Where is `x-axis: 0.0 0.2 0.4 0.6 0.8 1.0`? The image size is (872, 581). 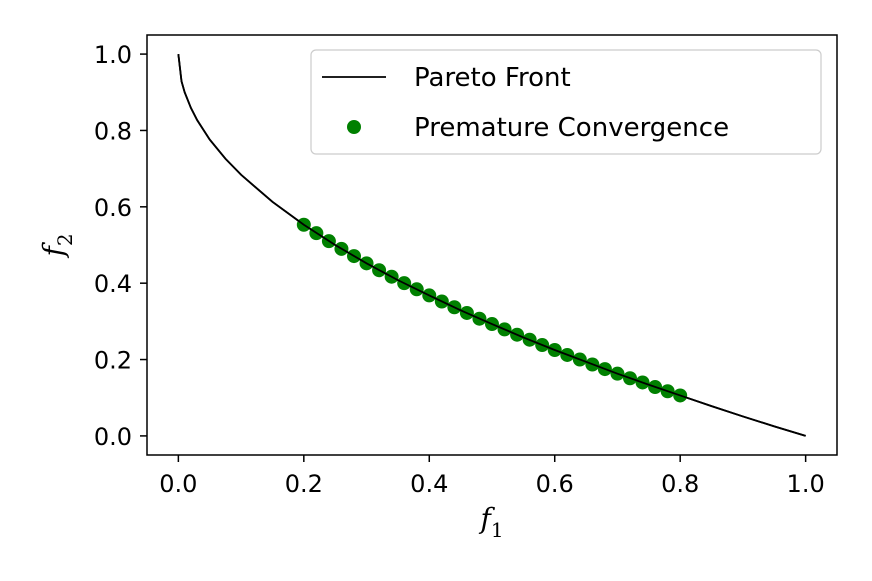 x-axis: 0.0 0.2 0.4 0.6 0.8 1.0 is located at coordinates (492, 476).